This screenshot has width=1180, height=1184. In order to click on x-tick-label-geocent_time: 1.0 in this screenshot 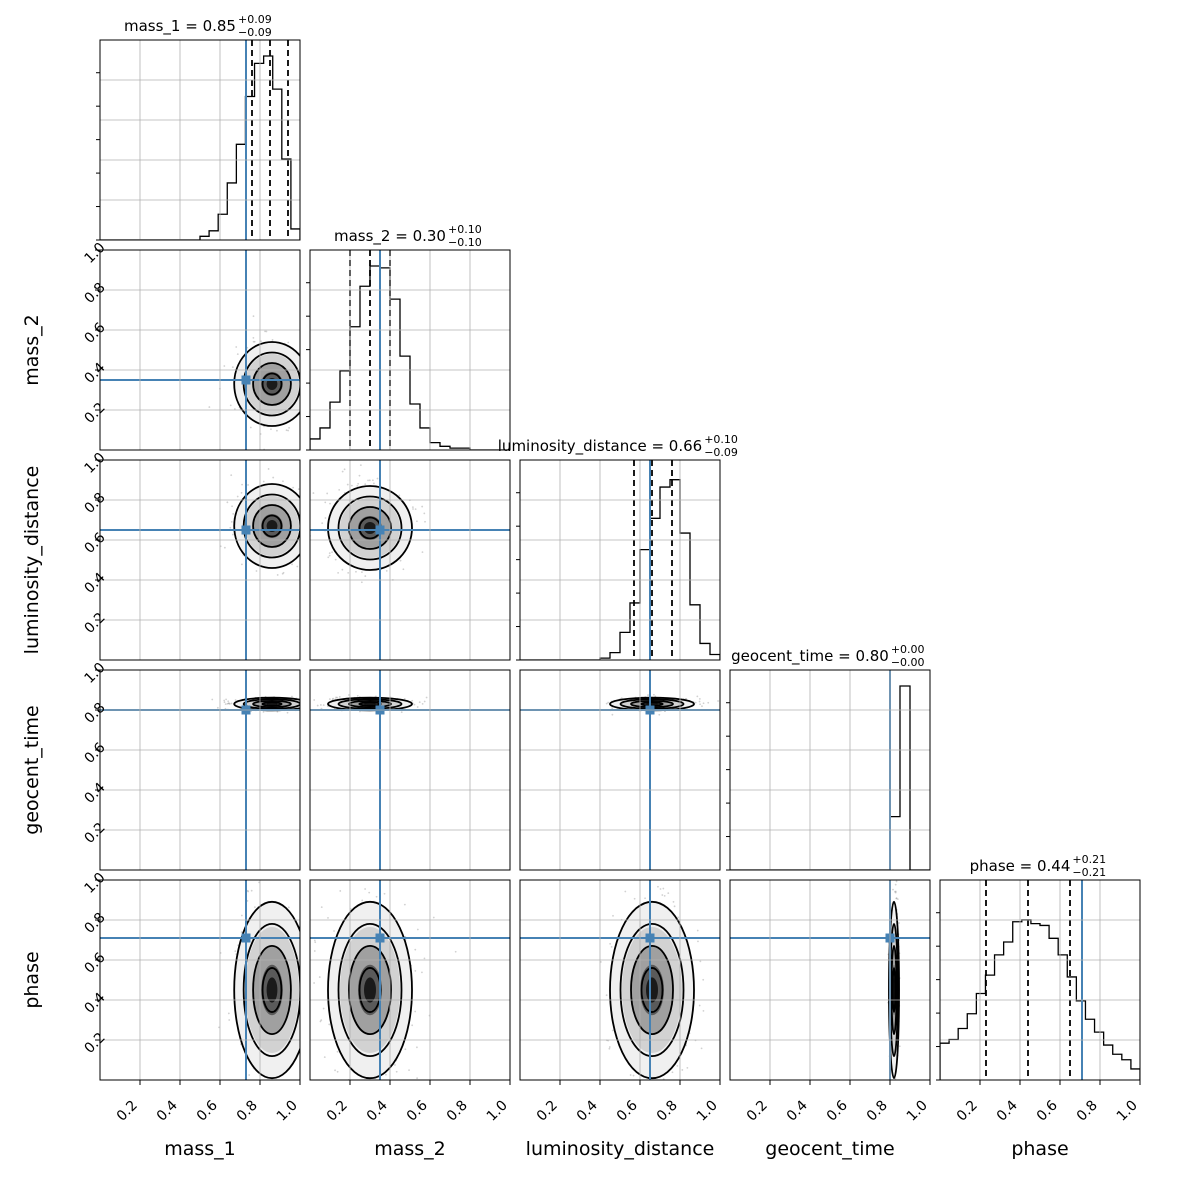, I will do `click(917, 1111)`.